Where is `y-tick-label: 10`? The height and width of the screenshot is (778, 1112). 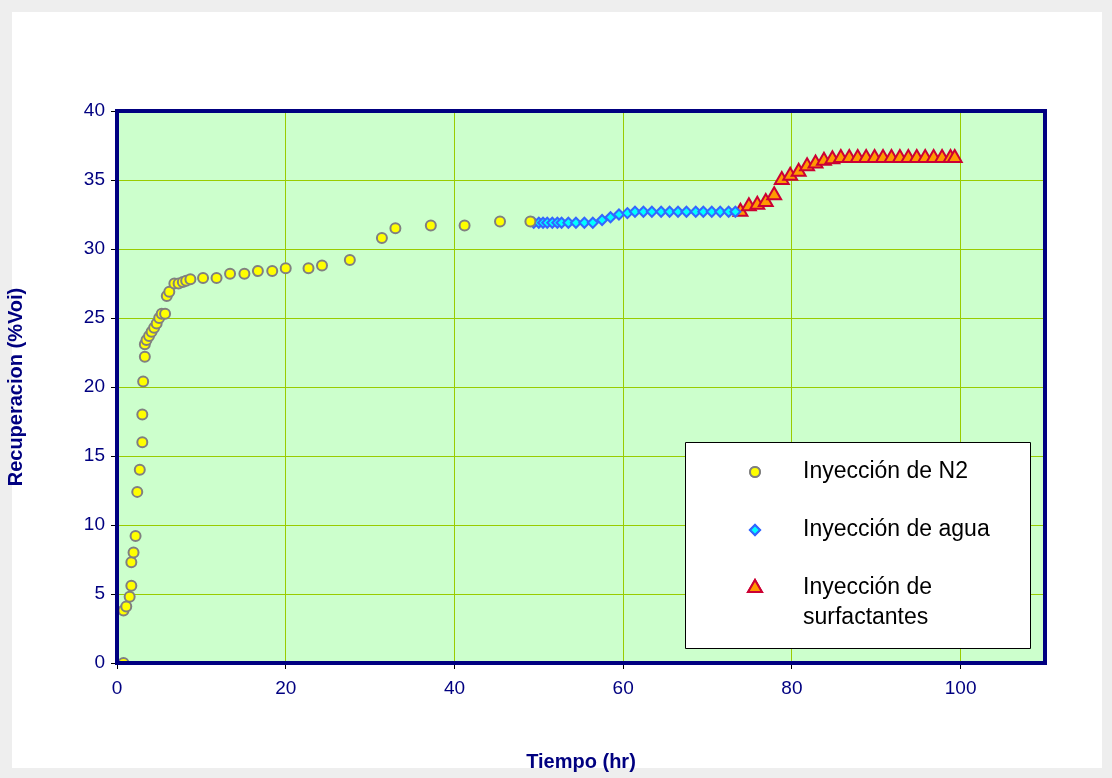 y-tick-label: 10 is located at coordinates (94, 524).